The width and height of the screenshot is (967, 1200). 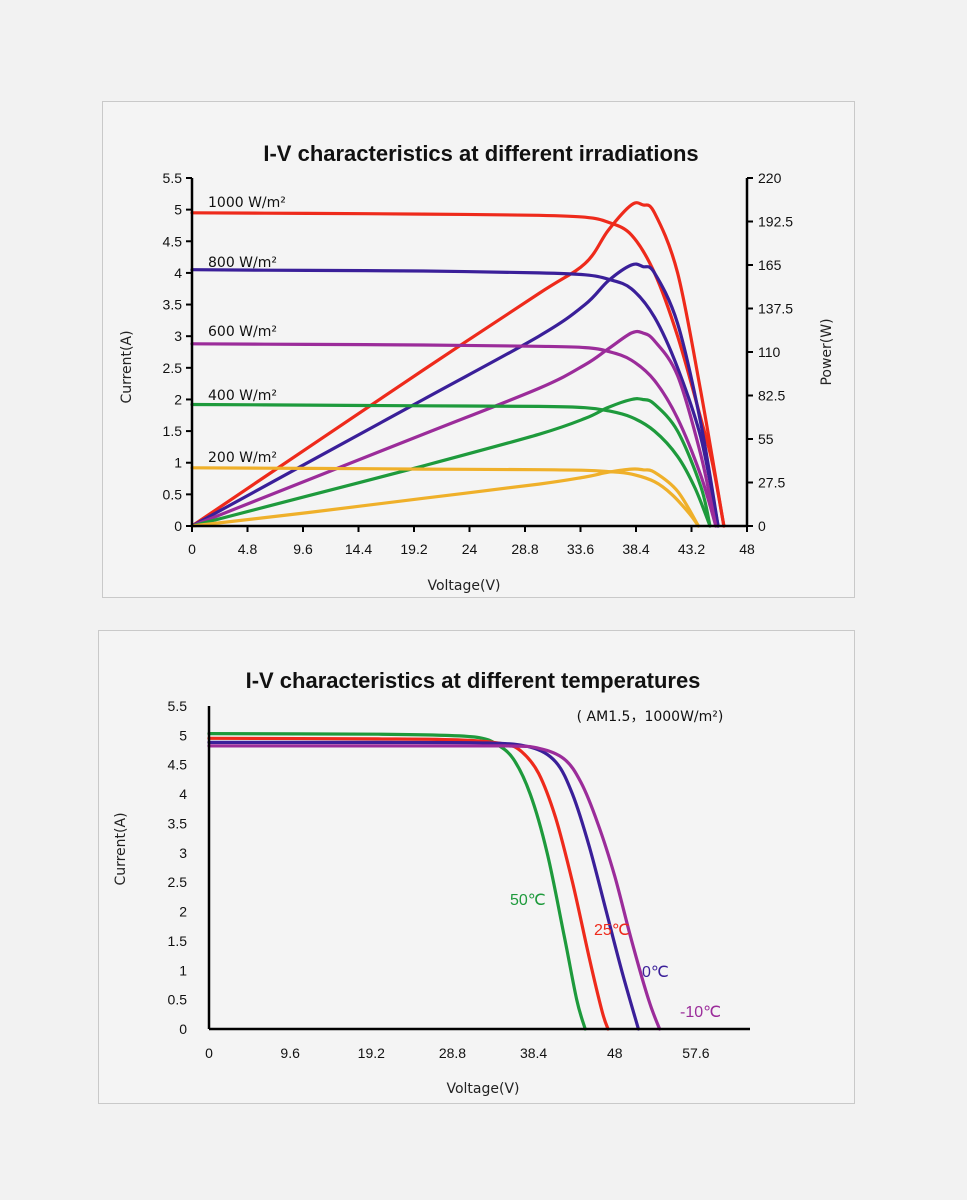 I want to click on plot-area, so click(x=434, y=881).